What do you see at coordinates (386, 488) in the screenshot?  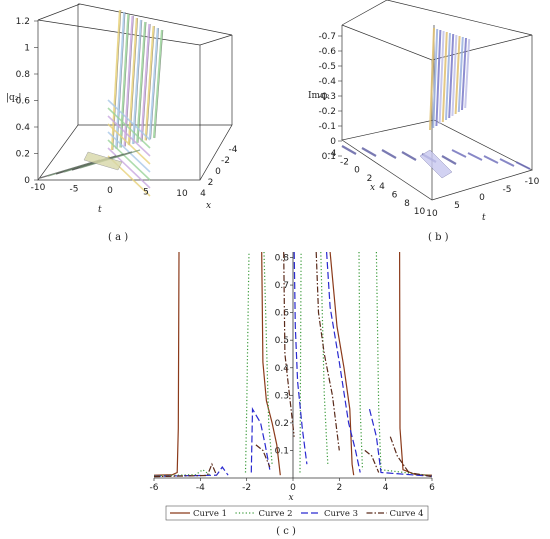 I see `panel-c-x-tick-label: 4` at bounding box center [386, 488].